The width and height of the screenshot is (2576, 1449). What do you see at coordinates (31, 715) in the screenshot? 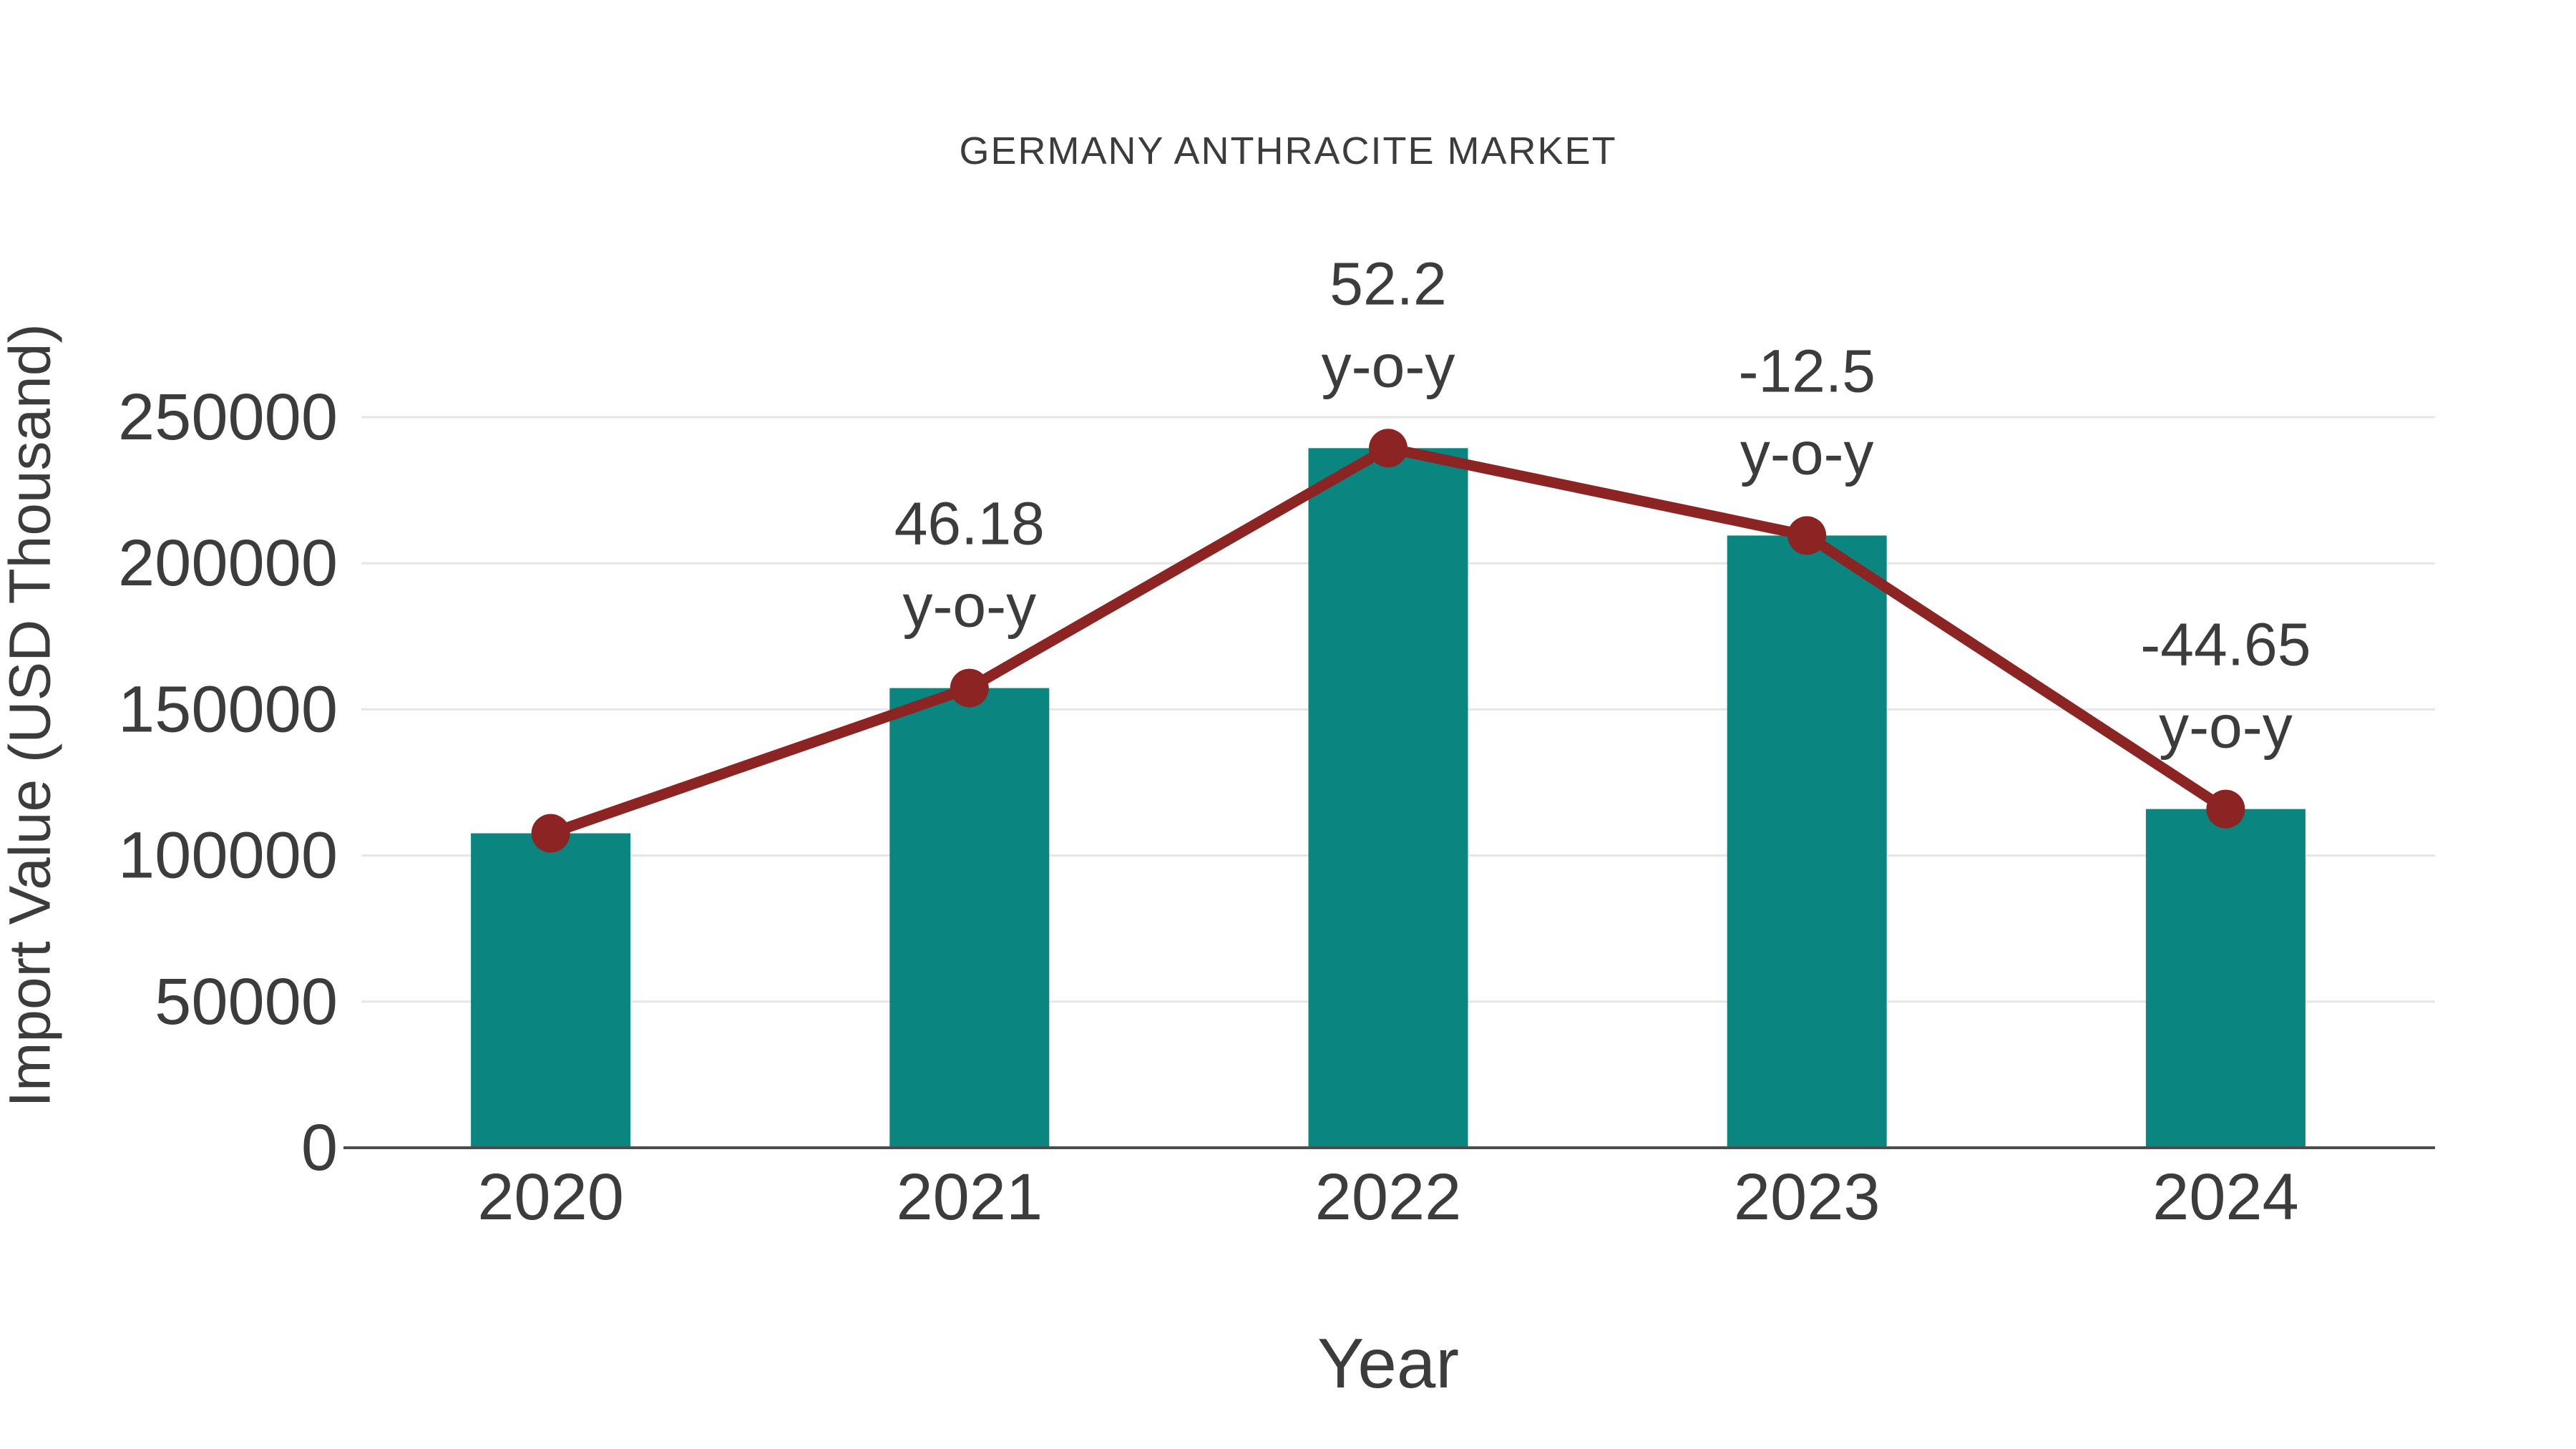
I see `y-axis-title: Import Value (USD Thousand)` at bounding box center [31, 715].